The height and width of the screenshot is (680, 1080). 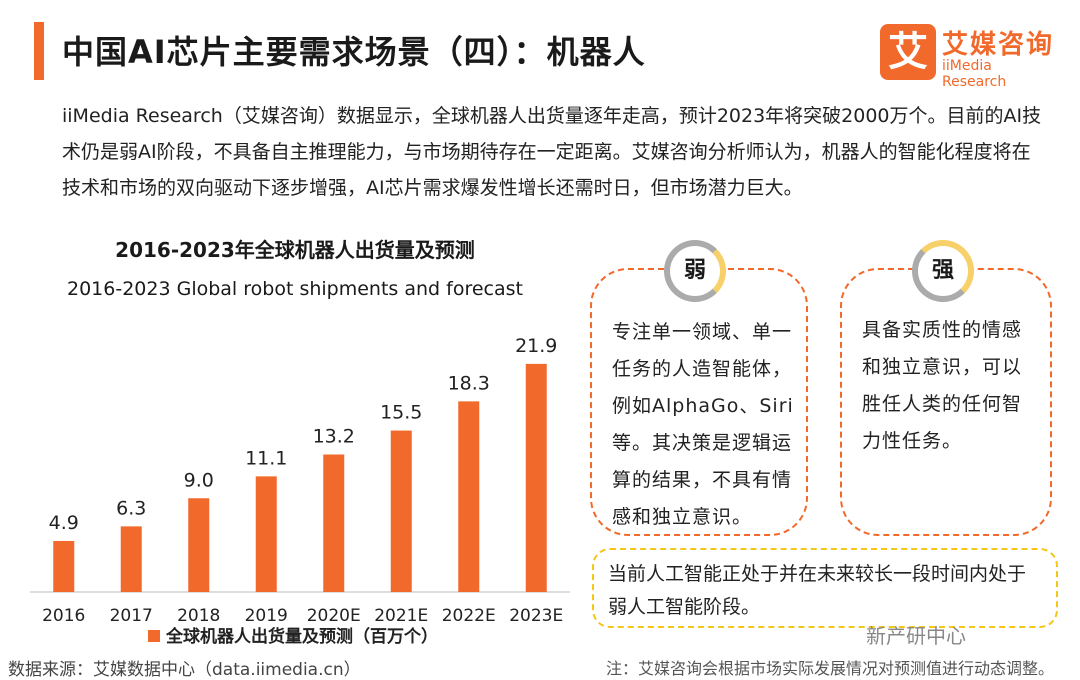 I want to click on value-label-2017: 6.3, so click(x=131, y=508).